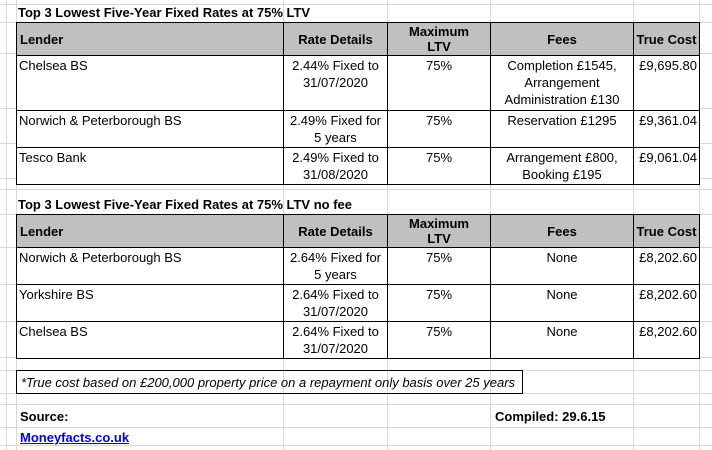 Image resolution: width=712 pixels, height=450 pixels. I want to click on source-link: Moneyfacts.co.uk, so click(75, 437).